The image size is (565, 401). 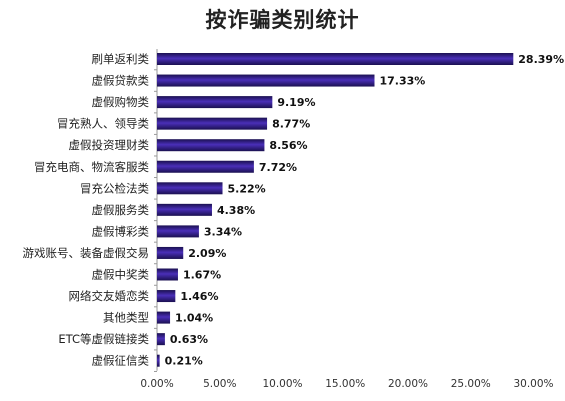 I want to click on category-label: 其他类型, so click(x=126, y=318).